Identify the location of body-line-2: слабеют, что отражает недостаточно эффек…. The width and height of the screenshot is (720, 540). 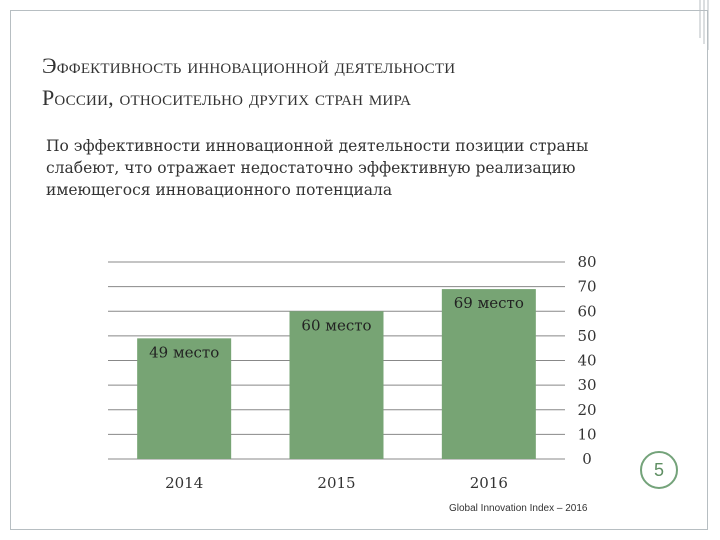
(311, 168).